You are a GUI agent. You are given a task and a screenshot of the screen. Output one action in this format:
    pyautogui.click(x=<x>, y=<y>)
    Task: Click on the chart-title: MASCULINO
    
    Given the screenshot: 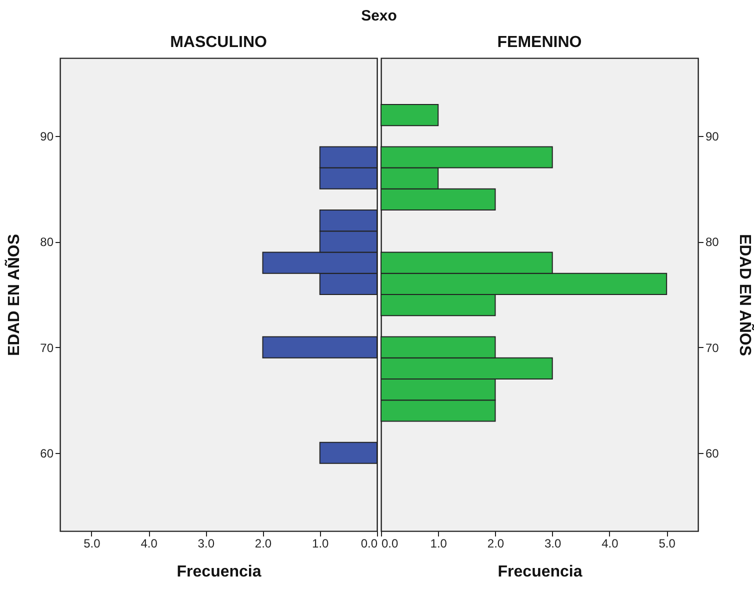 What is the action you would take?
    pyautogui.click(x=218, y=42)
    